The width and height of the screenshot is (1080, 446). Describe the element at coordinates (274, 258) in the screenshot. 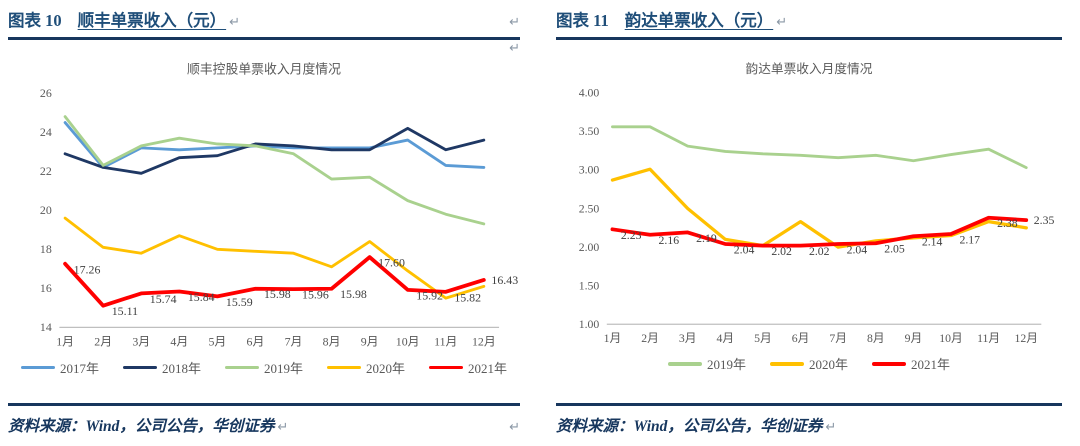

I see `series-line-2020年` at that location.